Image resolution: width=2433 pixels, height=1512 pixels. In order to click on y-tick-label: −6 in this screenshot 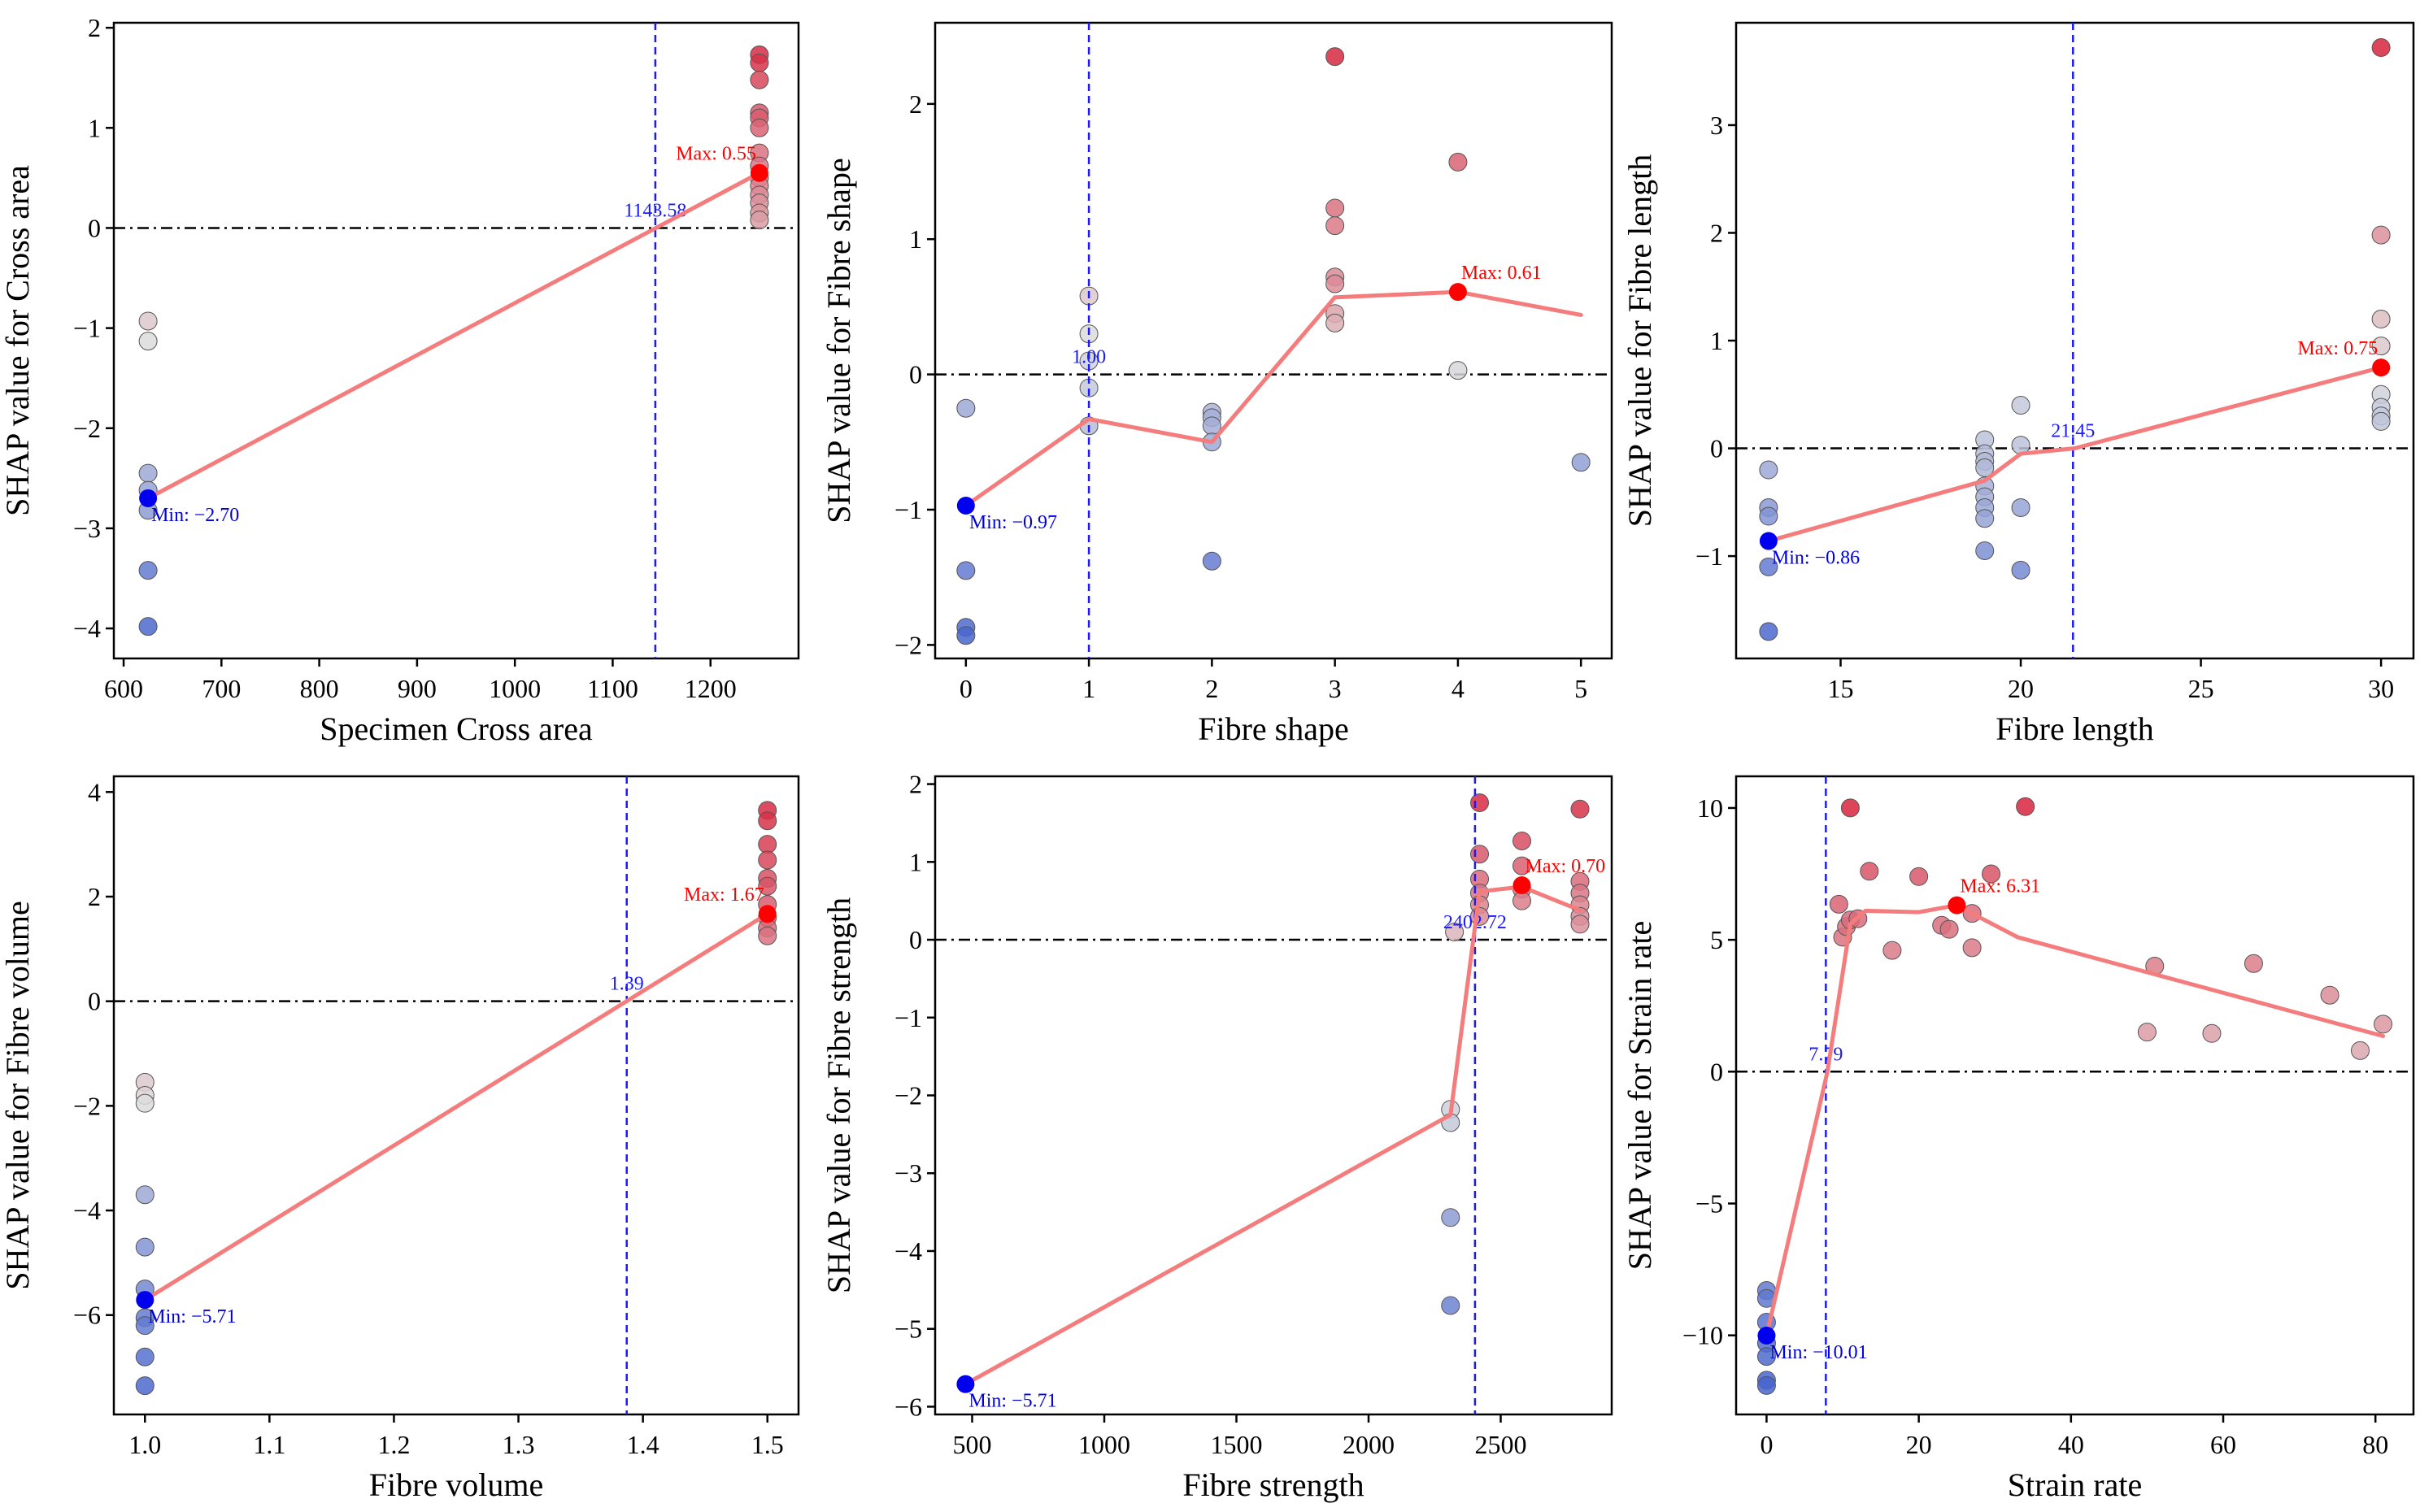, I will do `click(87, 1315)`.